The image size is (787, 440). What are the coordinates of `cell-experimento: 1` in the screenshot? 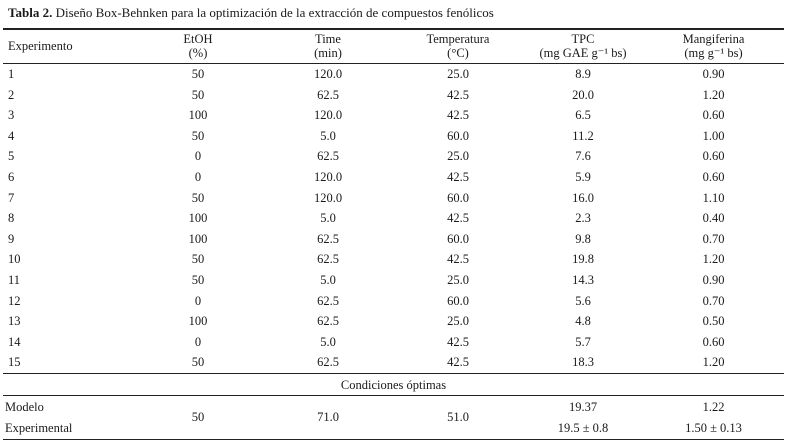 It's located at (11, 74).